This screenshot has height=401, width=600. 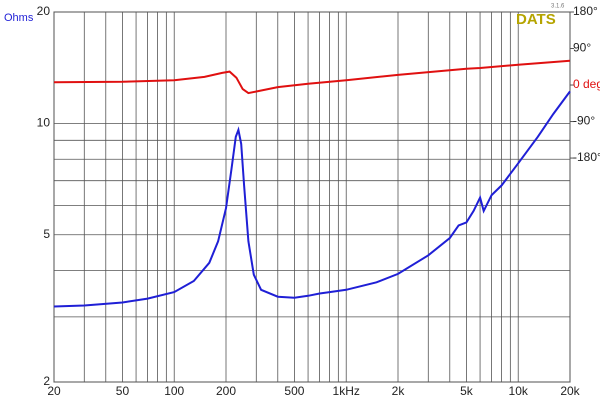 I want to click on y-tick-label: 2, so click(x=46, y=381).